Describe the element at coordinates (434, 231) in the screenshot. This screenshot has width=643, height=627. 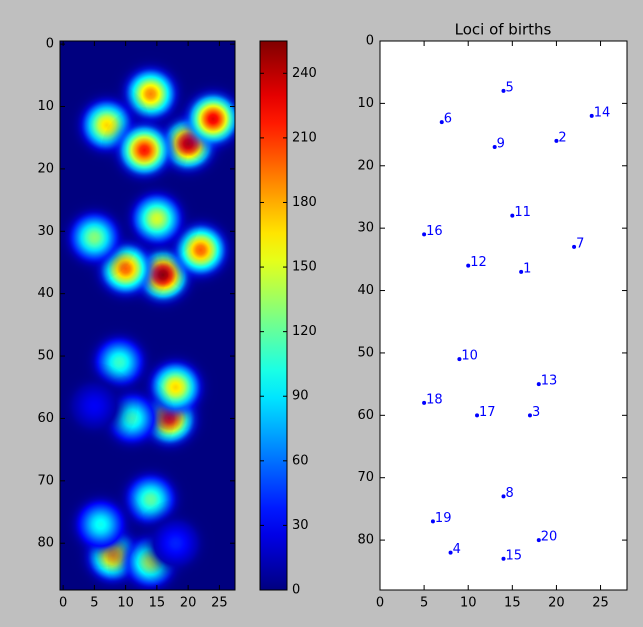
I see `point-label: 16` at that location.